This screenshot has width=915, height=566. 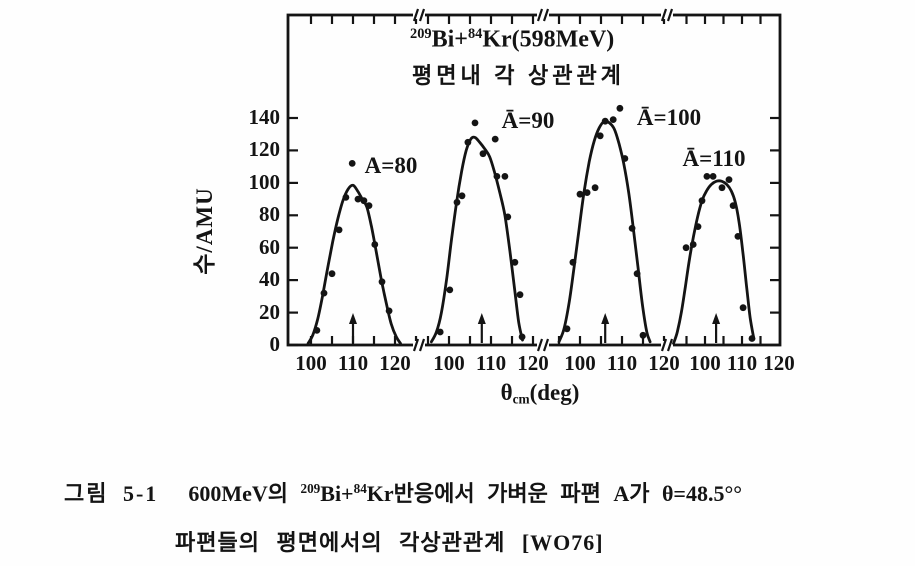 What do you see at coordinates (540, 393) in the screenshot?
I see `x-axis-title: θcm(deg)` at bounding box center [540, 393].